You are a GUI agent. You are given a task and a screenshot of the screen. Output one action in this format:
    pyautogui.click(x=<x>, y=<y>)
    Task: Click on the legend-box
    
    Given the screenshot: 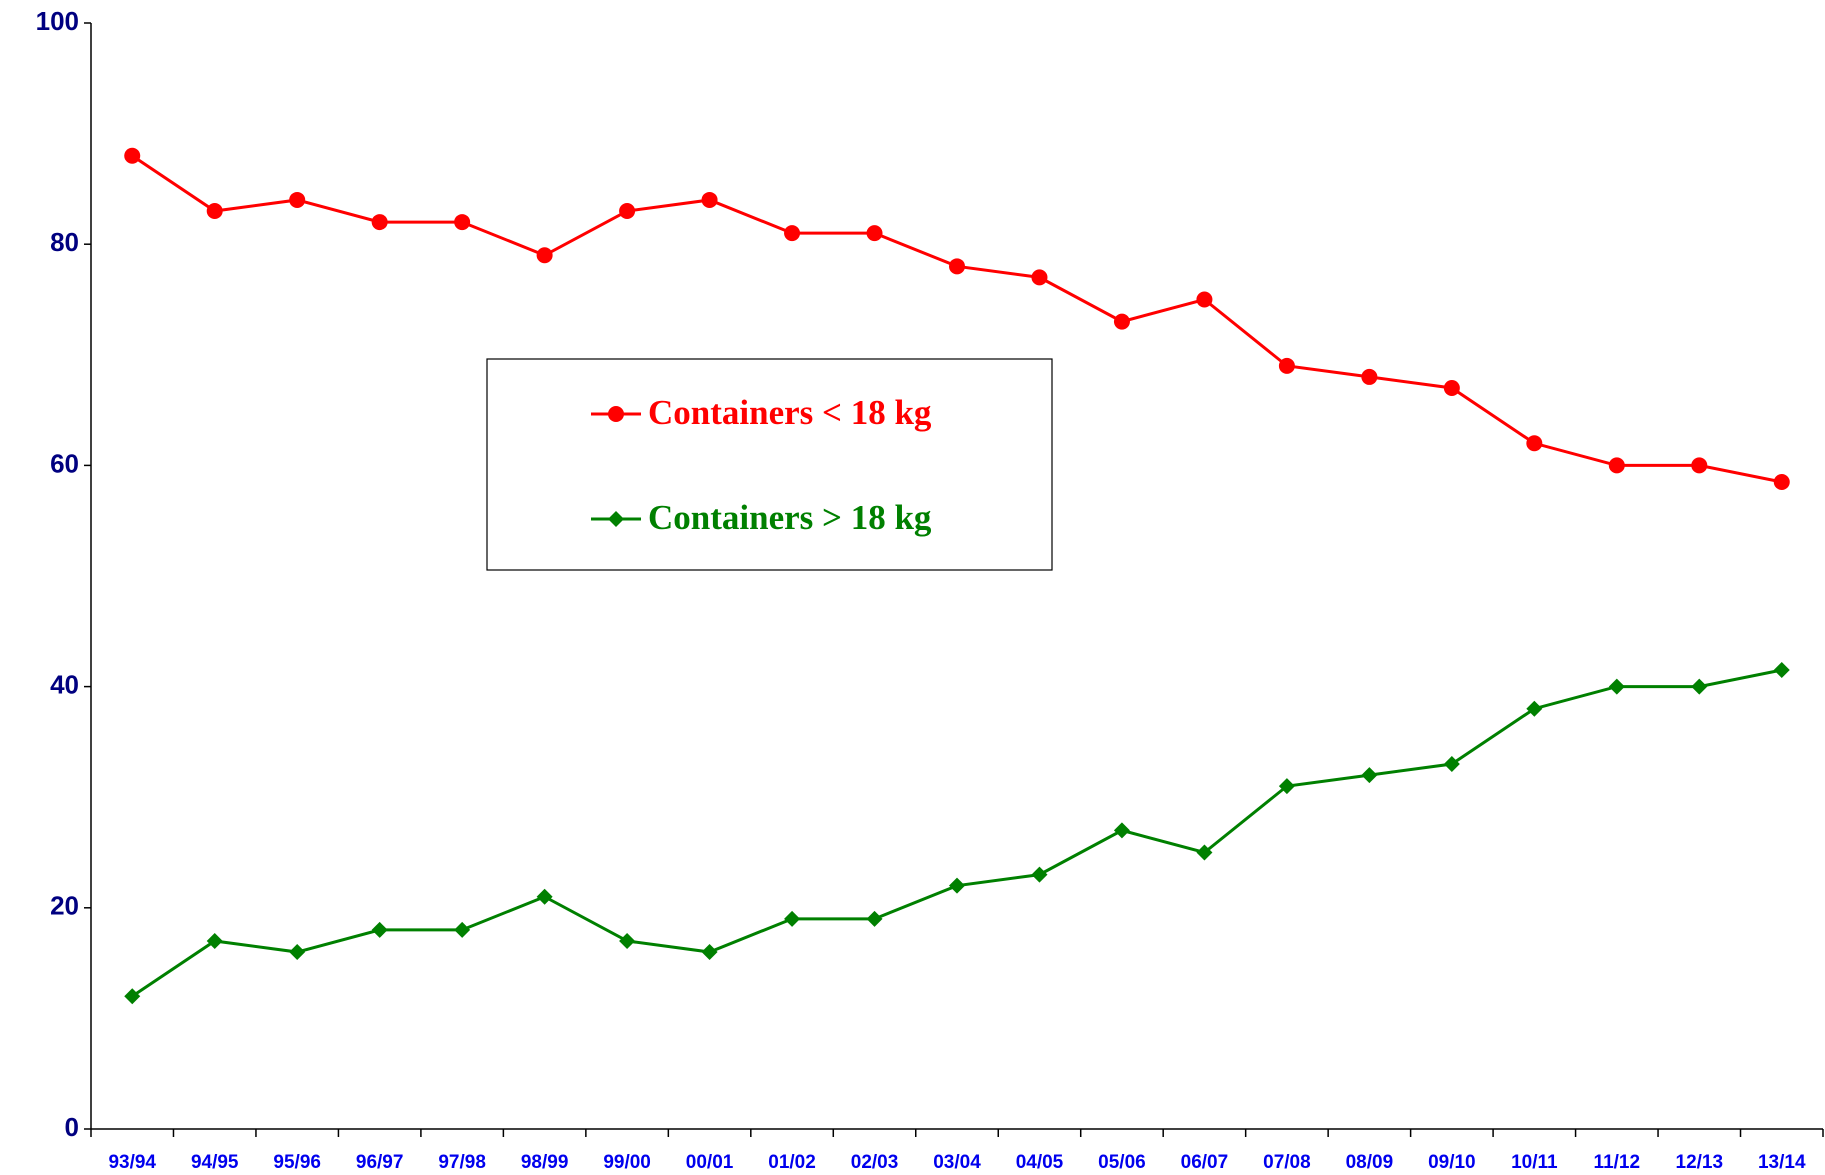 What is the action you would take?
    pyautogui.click(x=769, y=464)
    